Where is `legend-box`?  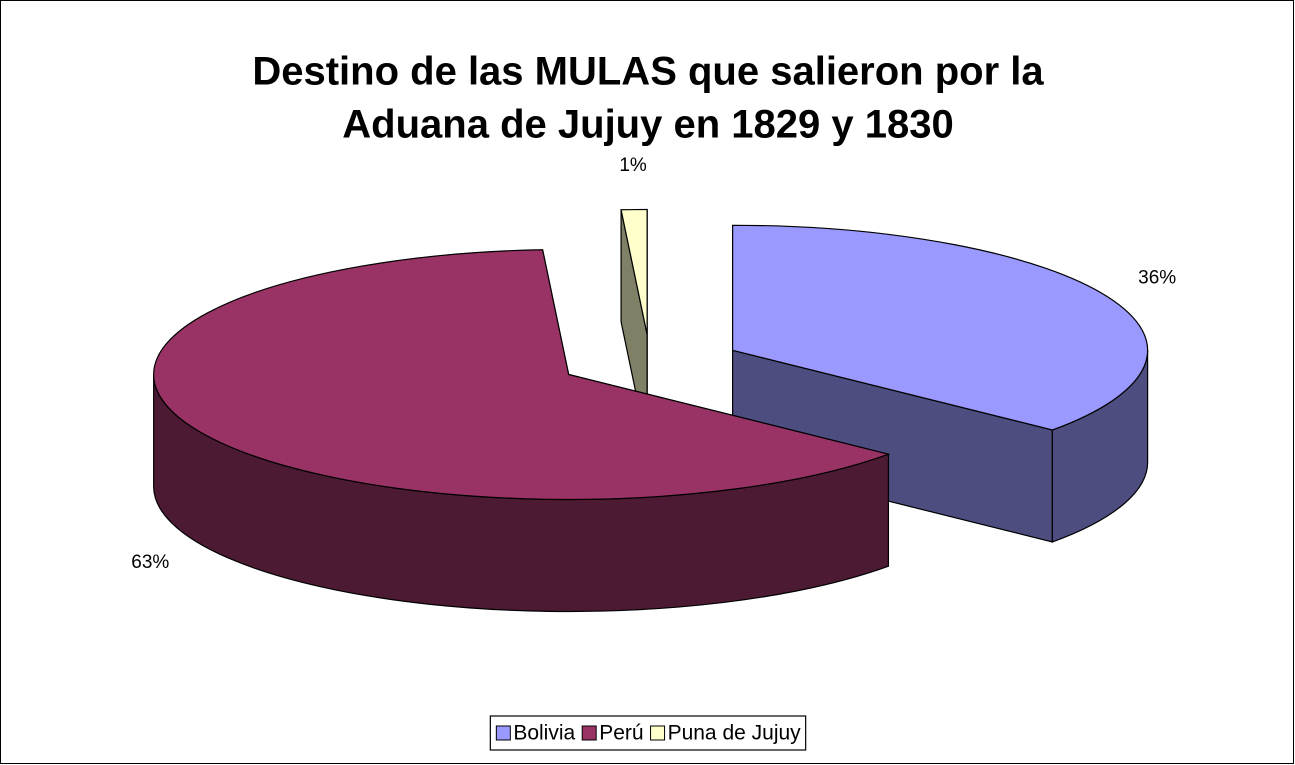 legend-box is located at coordinates (648, 733).